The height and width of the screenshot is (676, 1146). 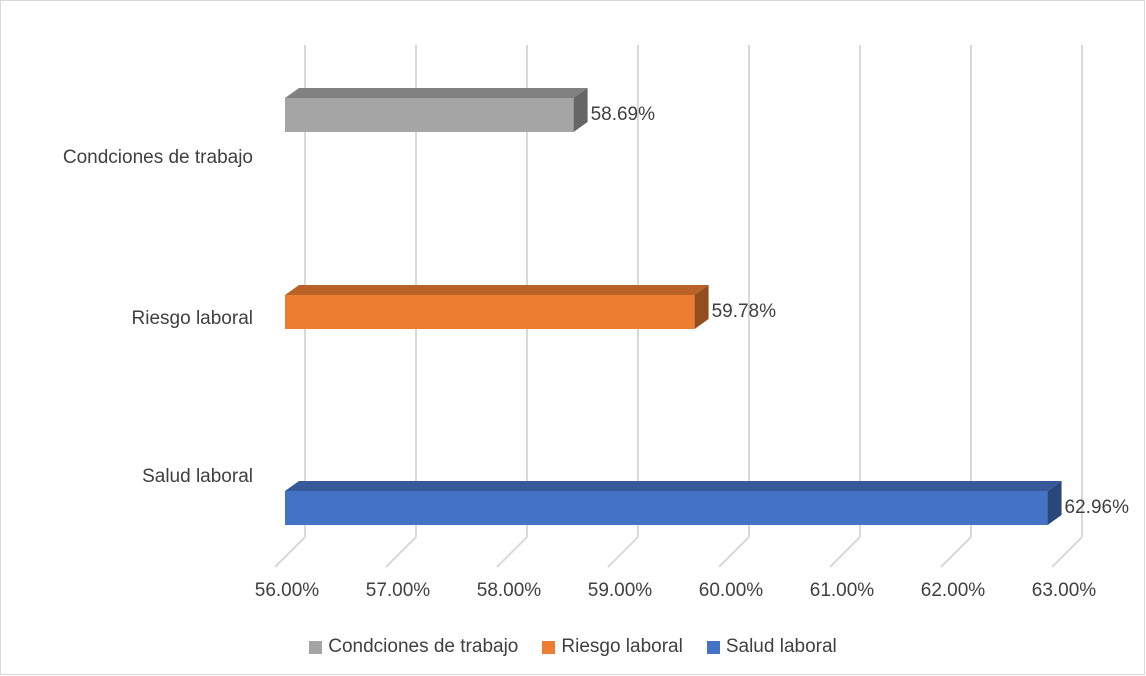 I want to click on legend-item-riesgo: Riesgo laboral, so click(x=612, y=647).